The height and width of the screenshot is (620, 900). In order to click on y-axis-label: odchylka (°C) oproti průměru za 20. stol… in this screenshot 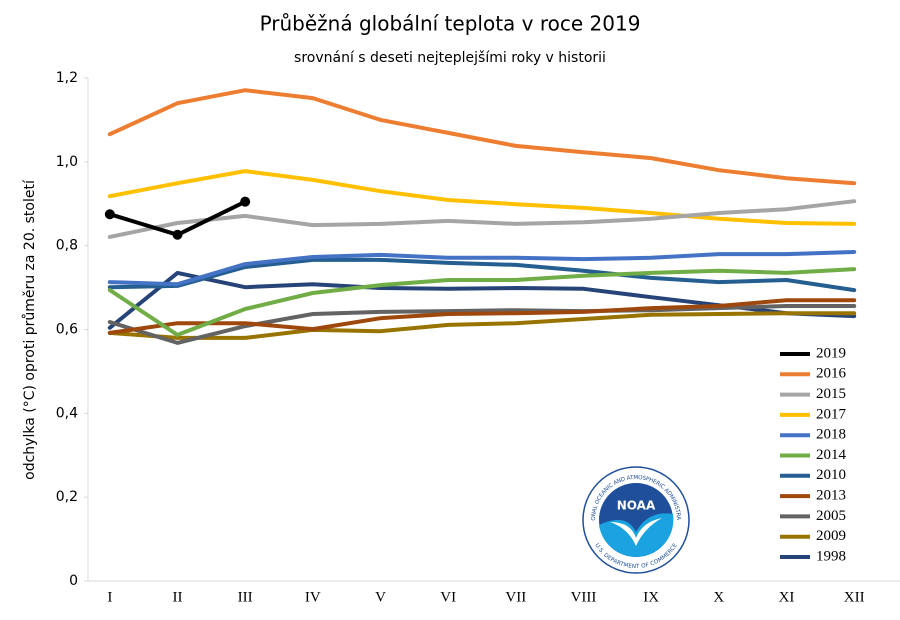, I will do `click(30, 329)`.